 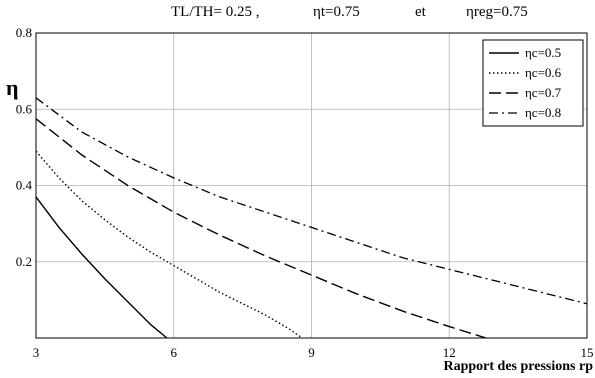 I want to click on chart-title-regenerator-efficiency: ηreg=0.75, so click(x=497, y=12).